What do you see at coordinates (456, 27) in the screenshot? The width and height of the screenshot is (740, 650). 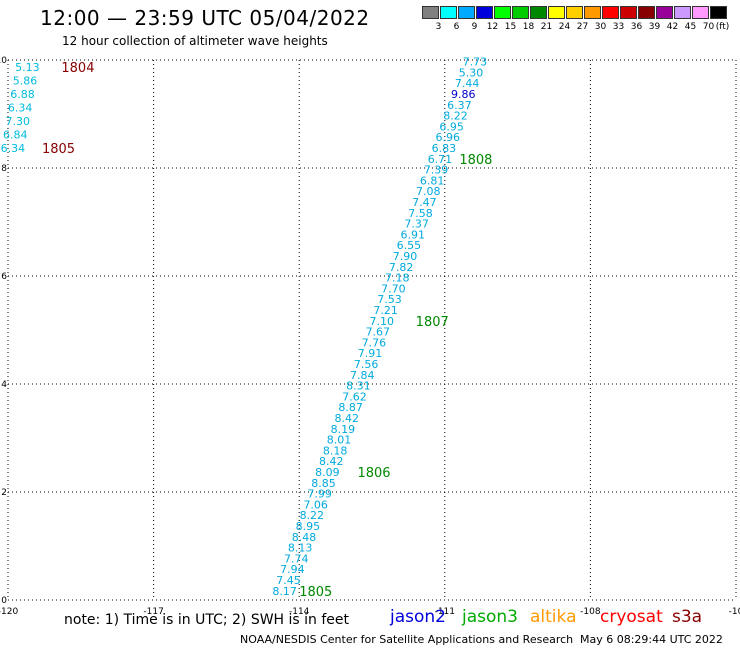 I see `scale-label: 6` at bounding box center [456, 27].